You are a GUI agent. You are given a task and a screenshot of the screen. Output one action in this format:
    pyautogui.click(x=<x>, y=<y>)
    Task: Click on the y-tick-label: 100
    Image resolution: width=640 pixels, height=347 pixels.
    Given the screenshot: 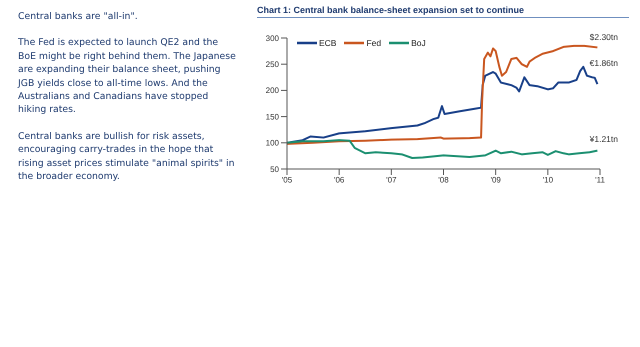 What is the action you would take?
    pyautogui.click(x=273, y=143)
    